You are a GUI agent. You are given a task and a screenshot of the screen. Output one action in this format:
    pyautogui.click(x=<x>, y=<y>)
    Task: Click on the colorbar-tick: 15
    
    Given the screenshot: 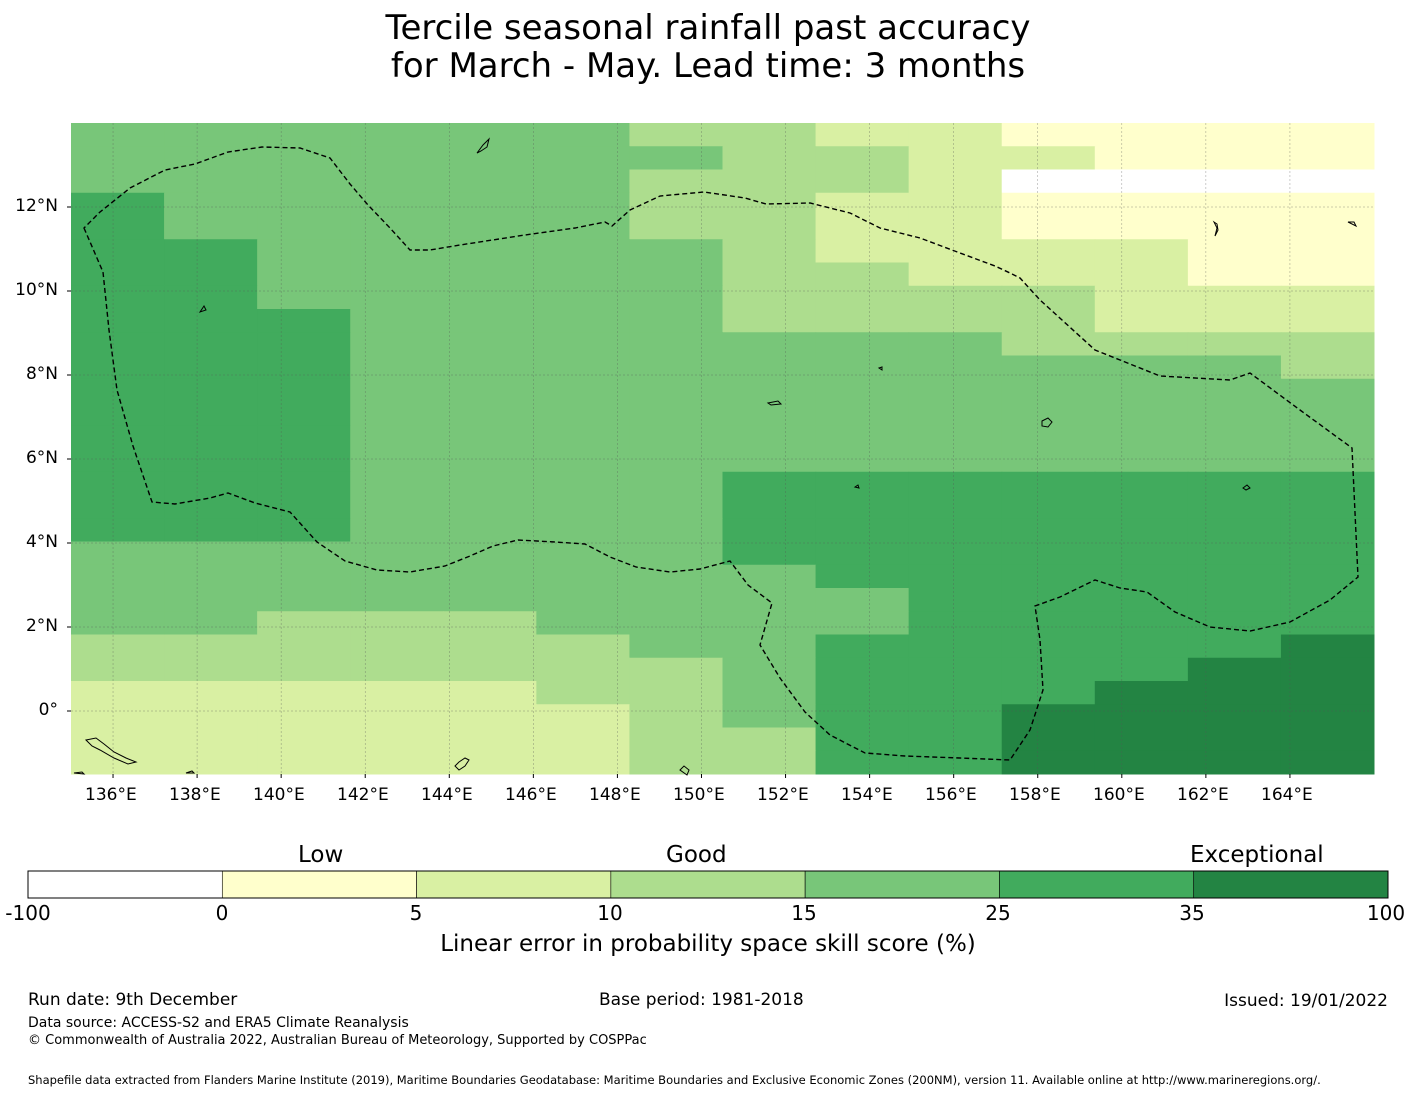 What is the action you would take?
    pyautogui.click(x=804, y=913)
    